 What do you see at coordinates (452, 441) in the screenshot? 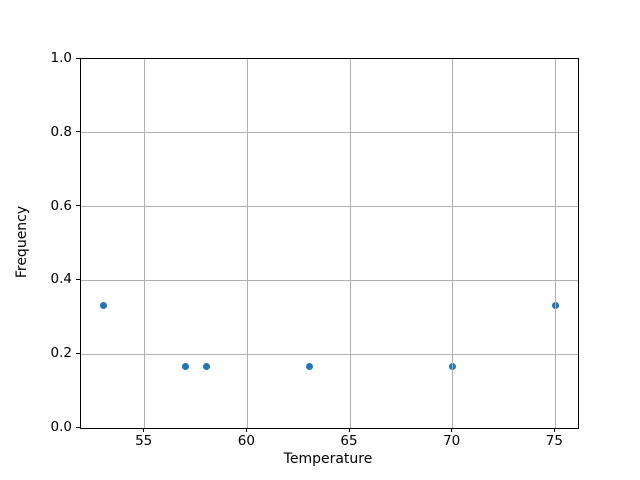
I see `x-tick-label: 70` at bounding box center [452, 441].